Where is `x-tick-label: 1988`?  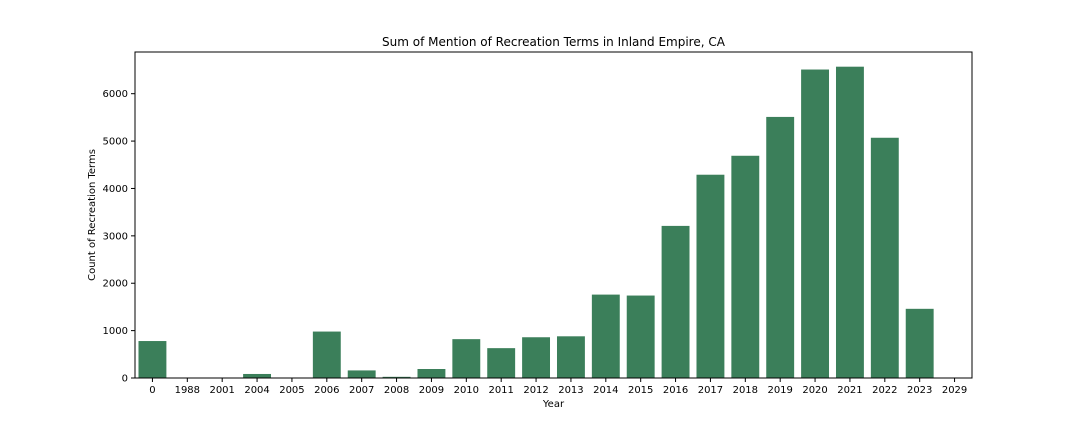
x-tick-label: 1988 is located at coordinates (187, 390).